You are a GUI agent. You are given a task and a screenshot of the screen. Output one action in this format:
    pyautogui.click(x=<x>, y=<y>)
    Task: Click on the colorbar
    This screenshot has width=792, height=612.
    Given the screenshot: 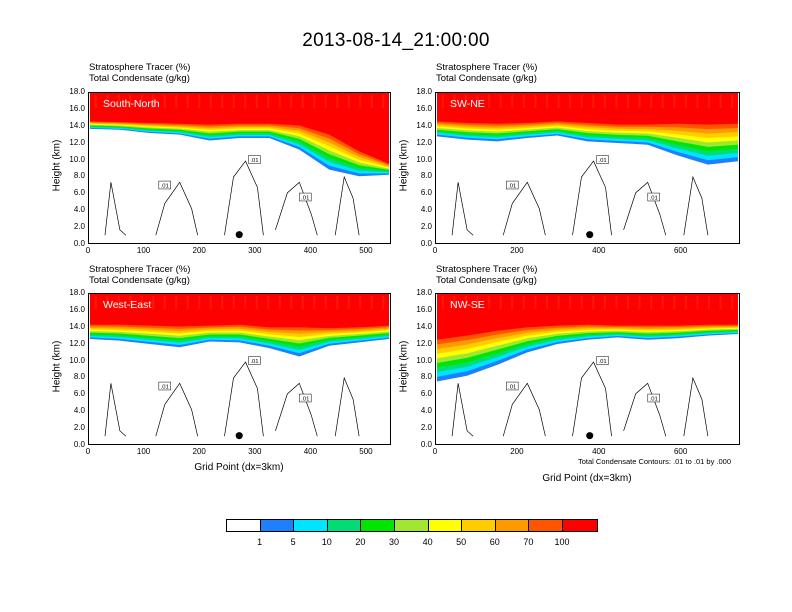 What is the action you would take?
    pyautogui.click(x=412, y=525)
    